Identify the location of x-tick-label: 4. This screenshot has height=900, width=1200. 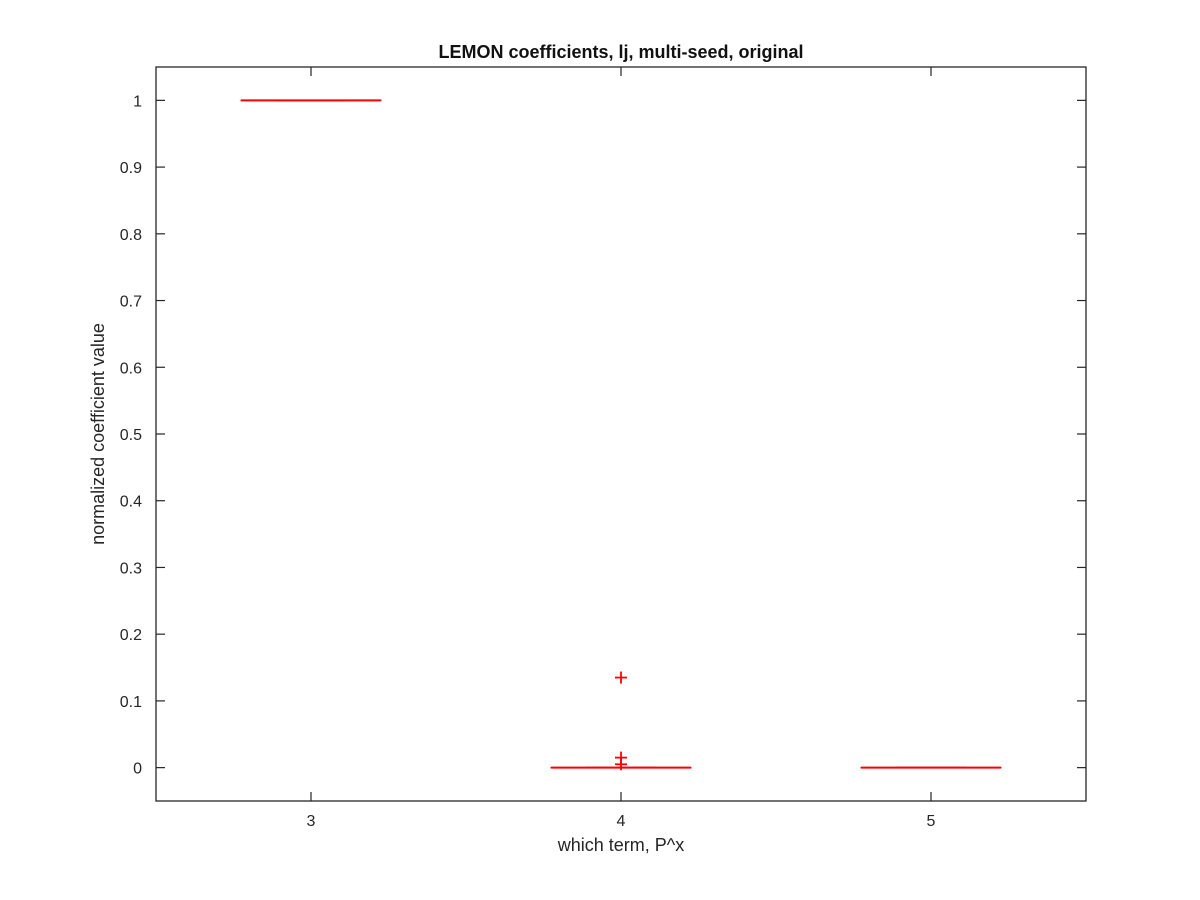
(621, 821).